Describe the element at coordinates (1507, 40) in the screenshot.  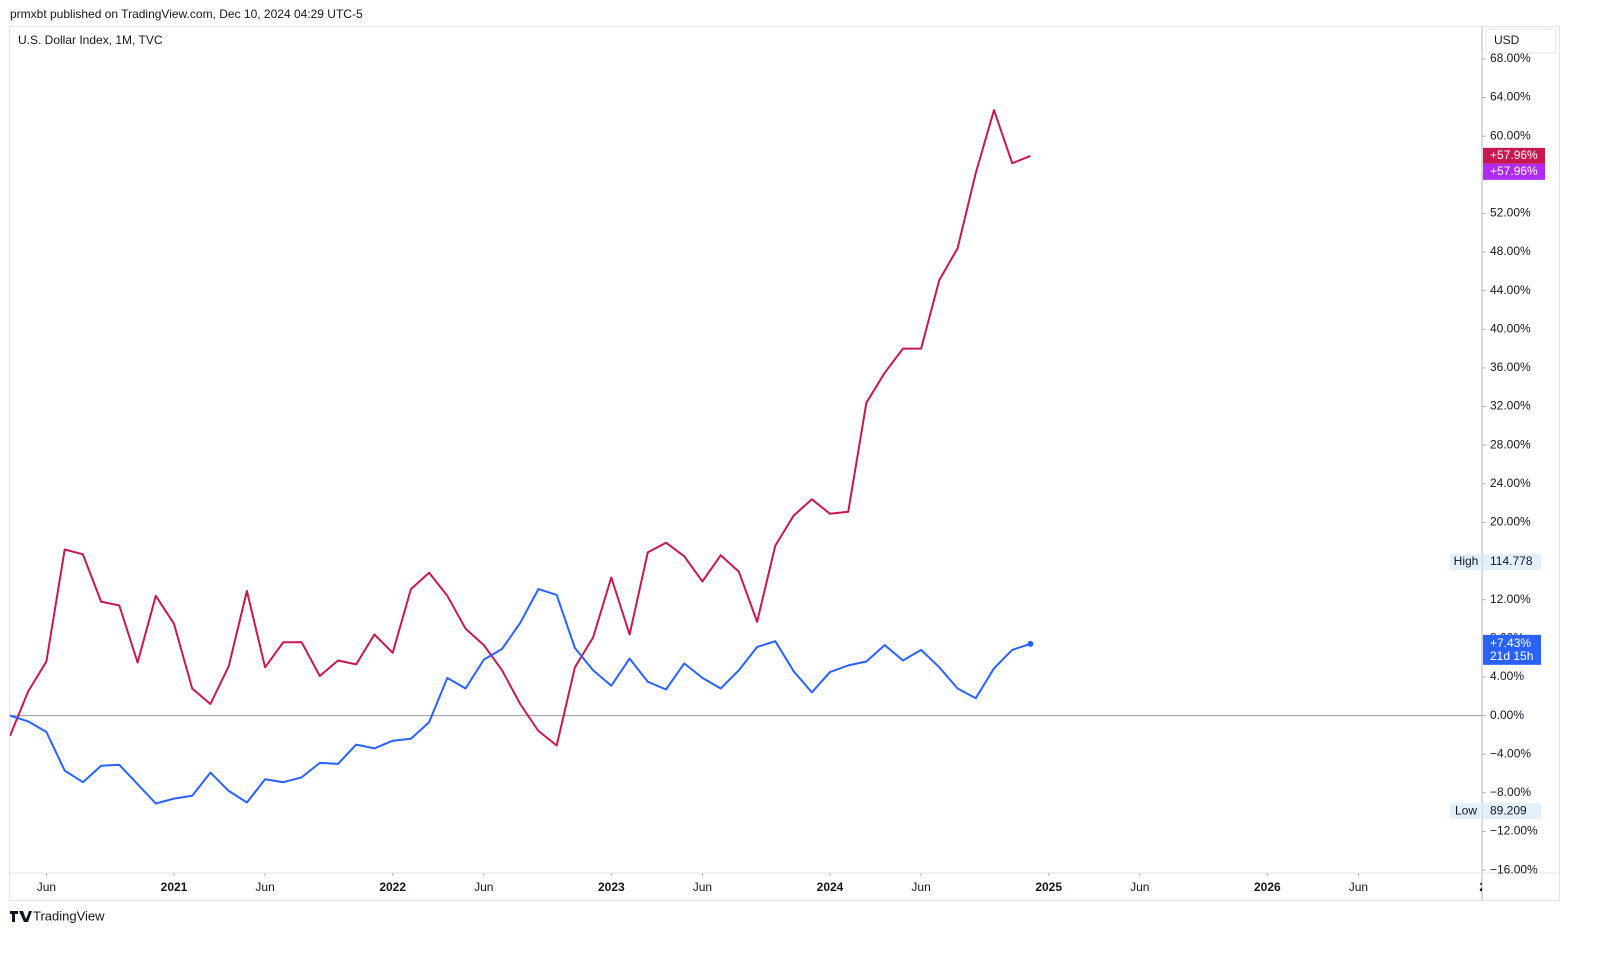
I see `currency: USD` at that location.